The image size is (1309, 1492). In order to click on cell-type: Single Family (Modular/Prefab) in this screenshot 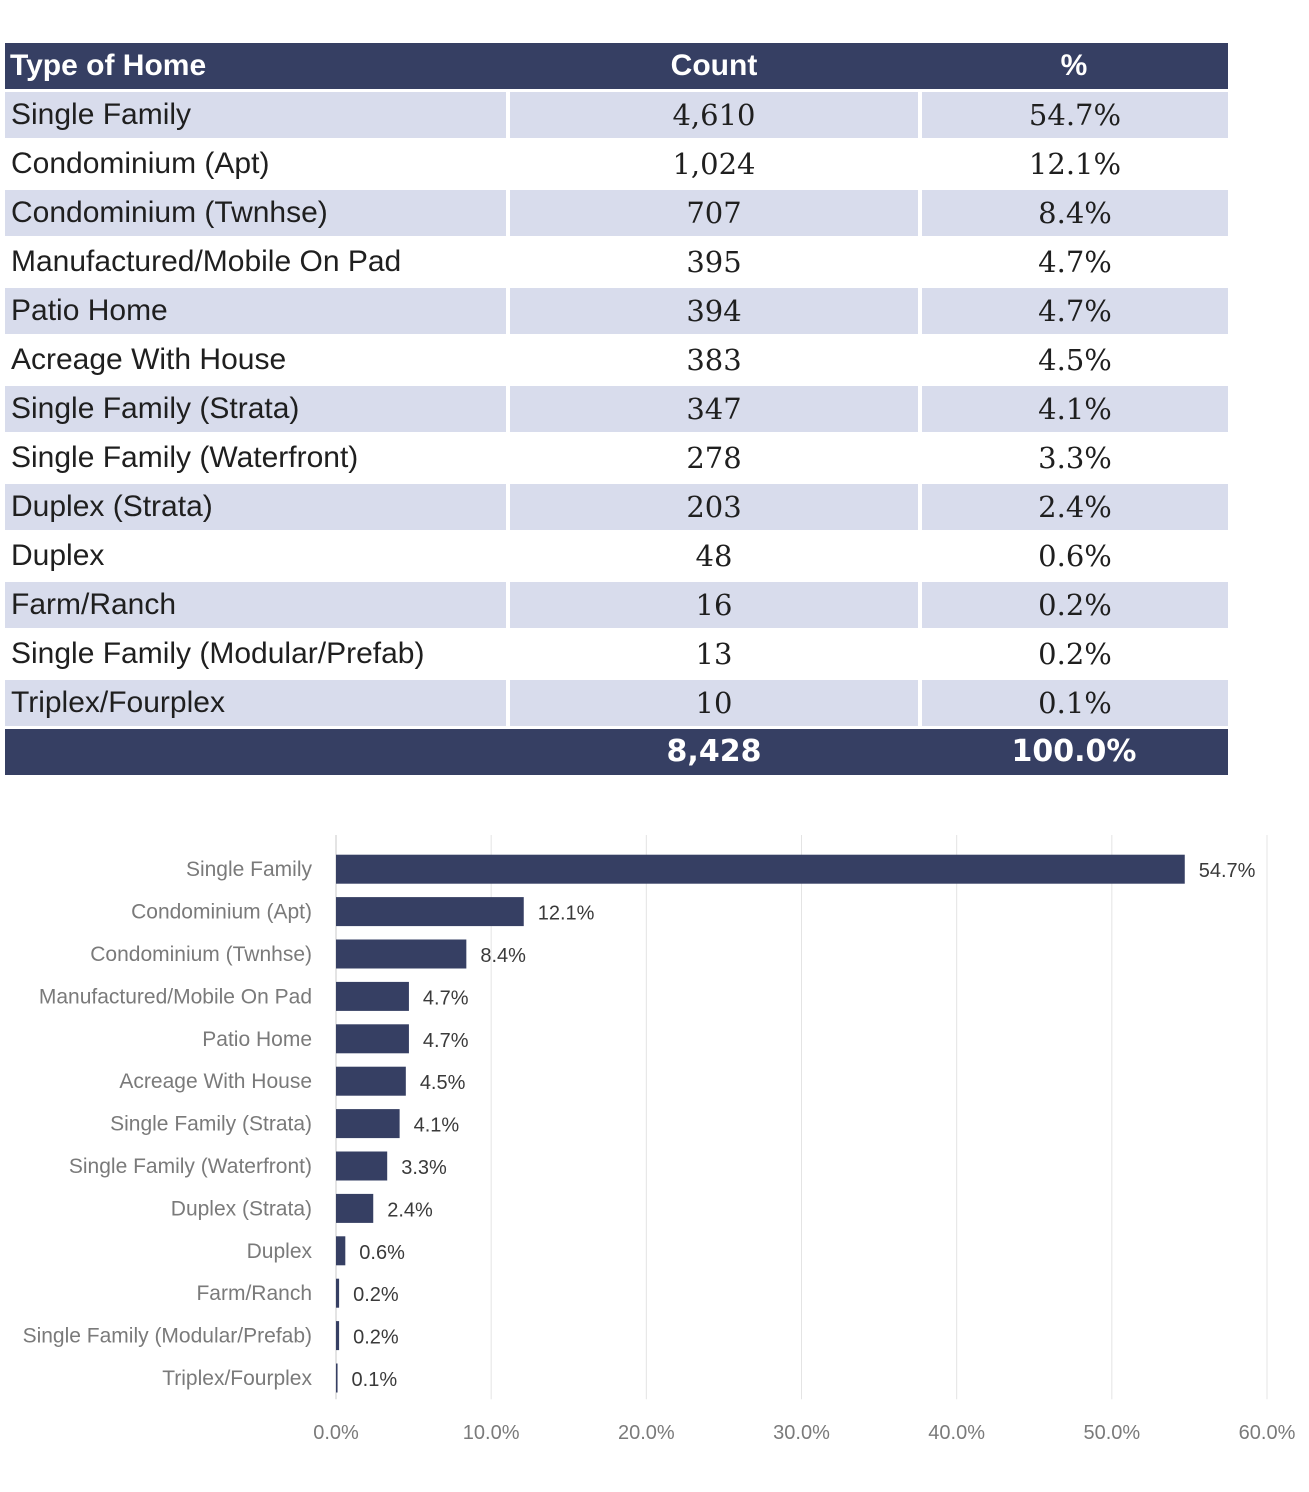, I will do `click(256, 653)`.